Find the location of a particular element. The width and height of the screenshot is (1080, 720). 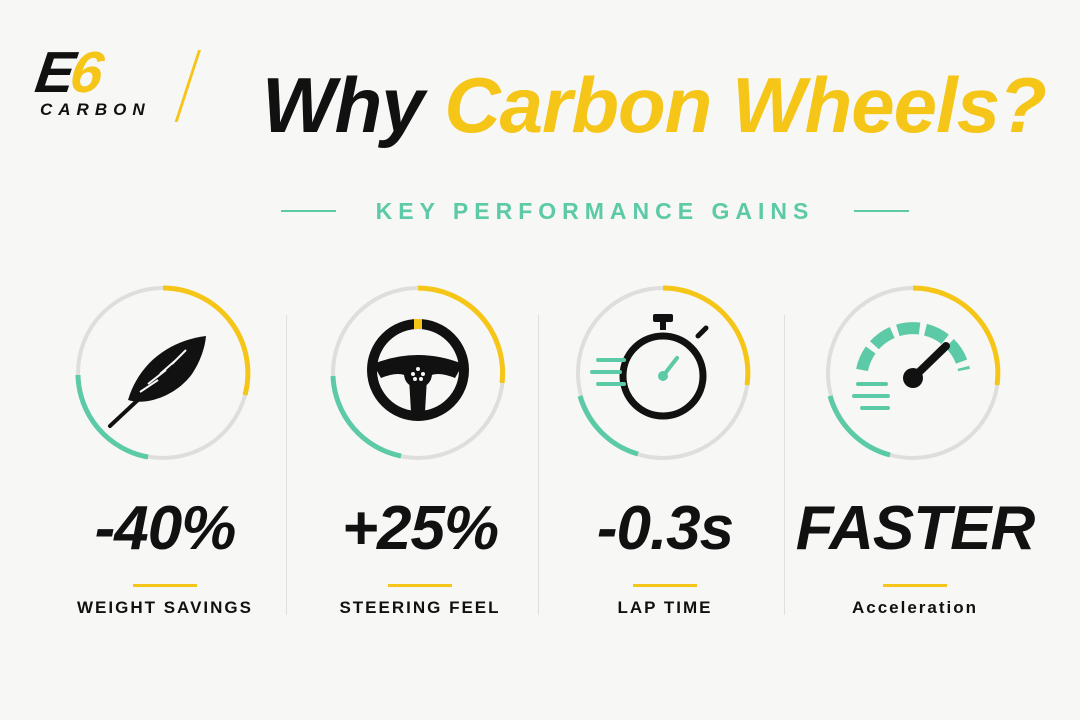

stat-value: FASTER is located at coordinates (915, 528).